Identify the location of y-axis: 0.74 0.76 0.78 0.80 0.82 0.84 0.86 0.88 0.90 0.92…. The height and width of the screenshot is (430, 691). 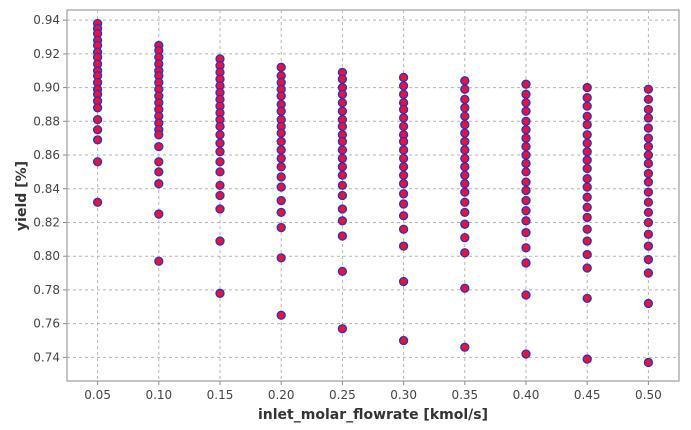
(50, 188).